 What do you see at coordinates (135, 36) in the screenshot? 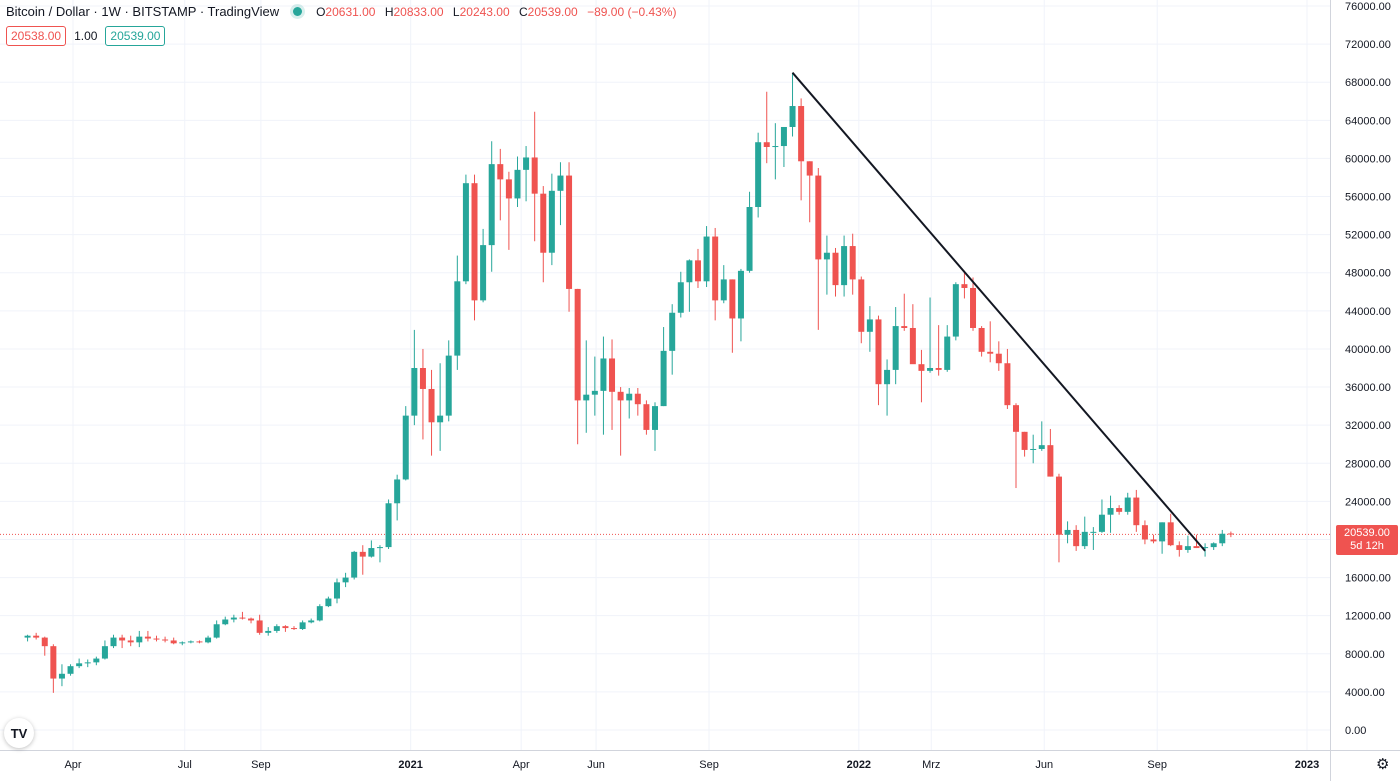
I see `buy-price-button: 20539.00` at bounding box center [135, 36].